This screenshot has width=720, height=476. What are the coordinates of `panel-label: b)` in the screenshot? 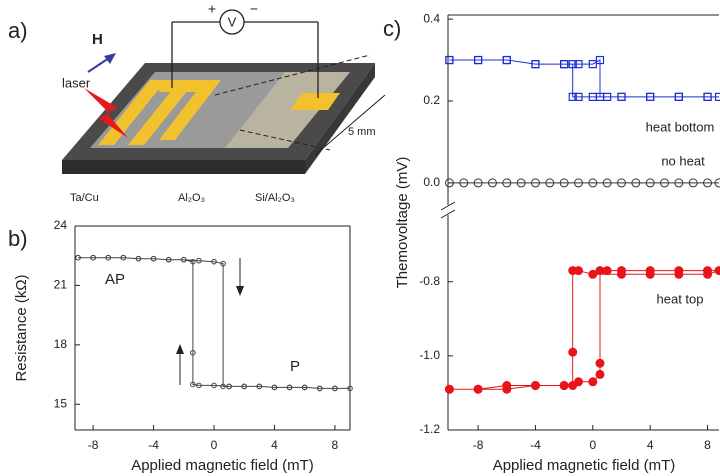 It's located at (18, 238).